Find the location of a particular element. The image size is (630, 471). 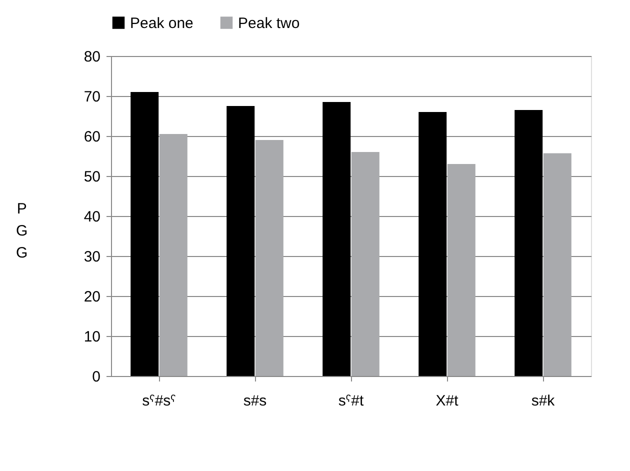

y-tick-label: 50 is located at coordinates (92, 177).